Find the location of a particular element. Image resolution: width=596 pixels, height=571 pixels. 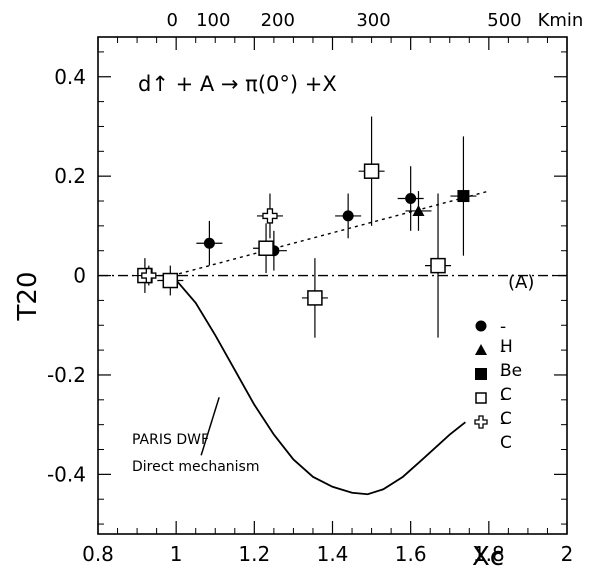

y-tick-label: 0 is located at coordinates (79, 276).